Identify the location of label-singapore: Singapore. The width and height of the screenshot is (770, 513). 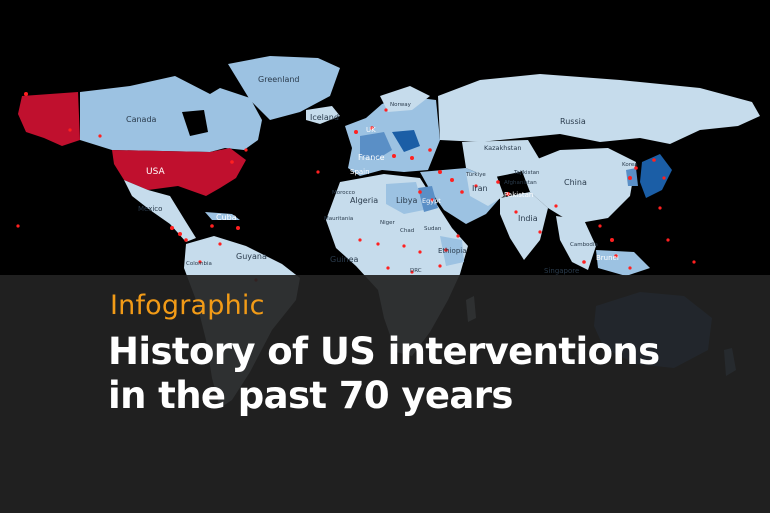
(561, 271).